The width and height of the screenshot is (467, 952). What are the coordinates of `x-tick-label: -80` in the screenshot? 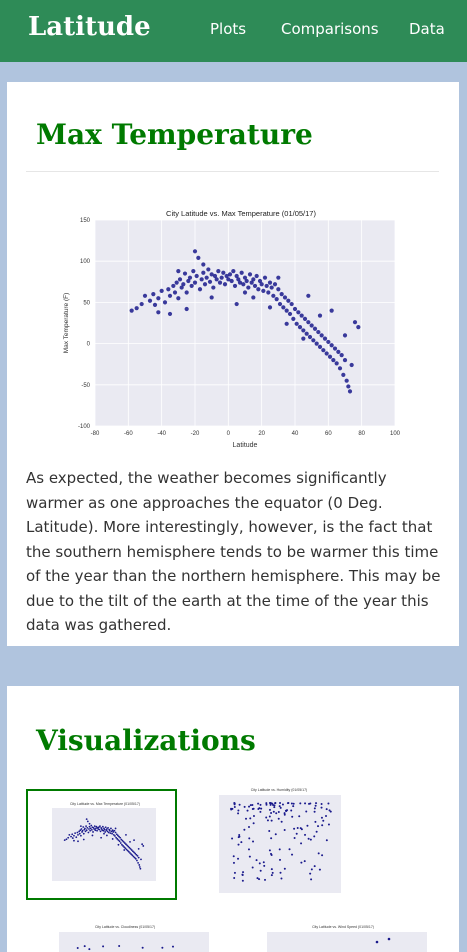 It's located at (95, 434).